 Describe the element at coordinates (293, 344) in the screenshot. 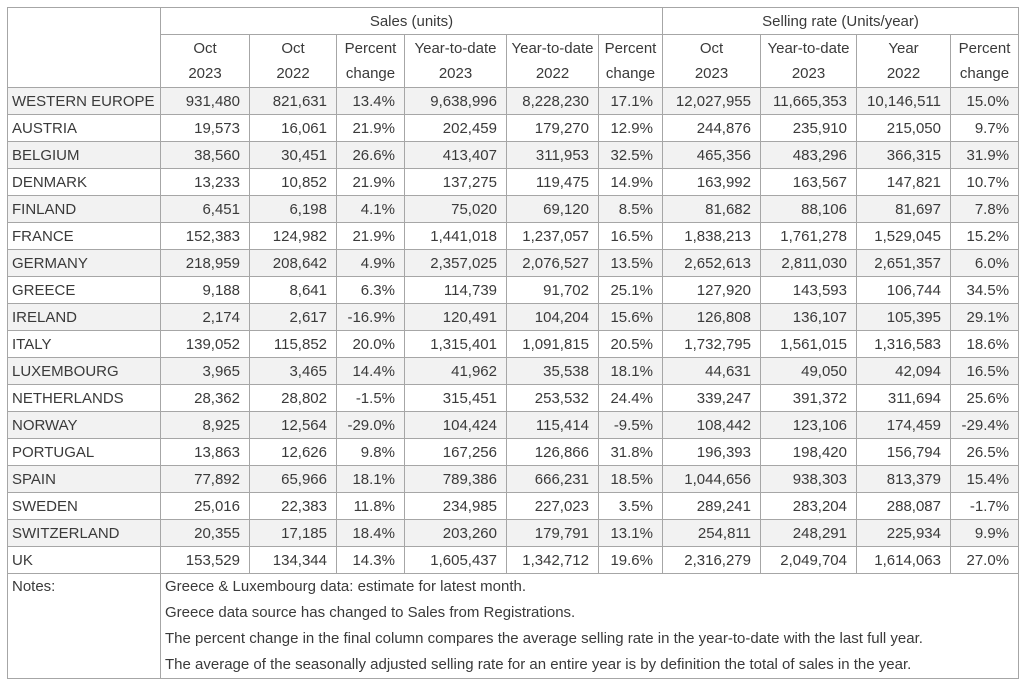

I see `value-cell: 115,852` at that location.